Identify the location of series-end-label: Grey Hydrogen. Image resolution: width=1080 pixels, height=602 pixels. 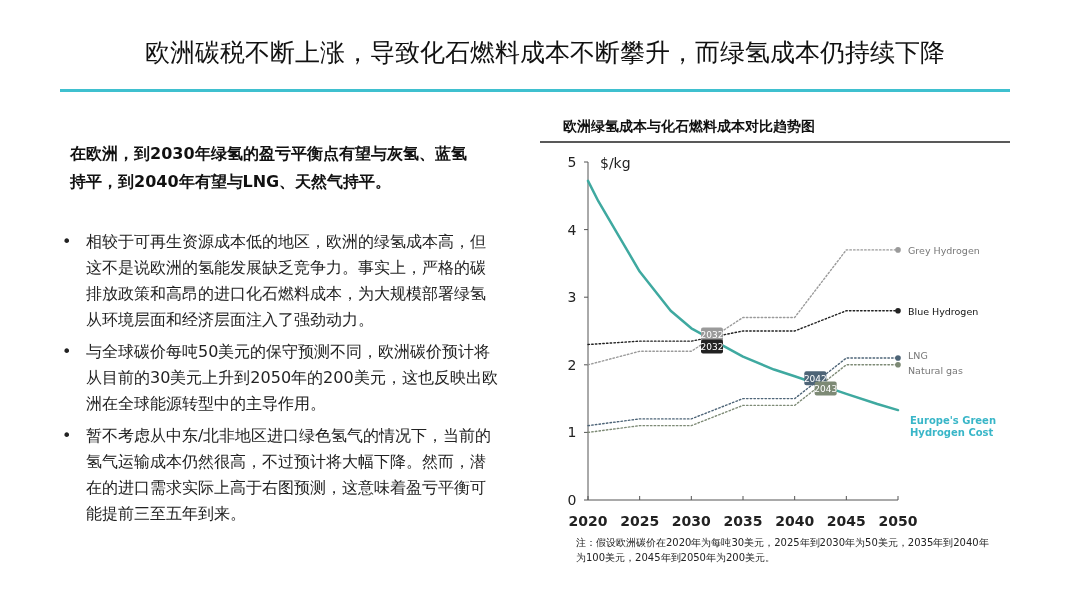
(937, 250).